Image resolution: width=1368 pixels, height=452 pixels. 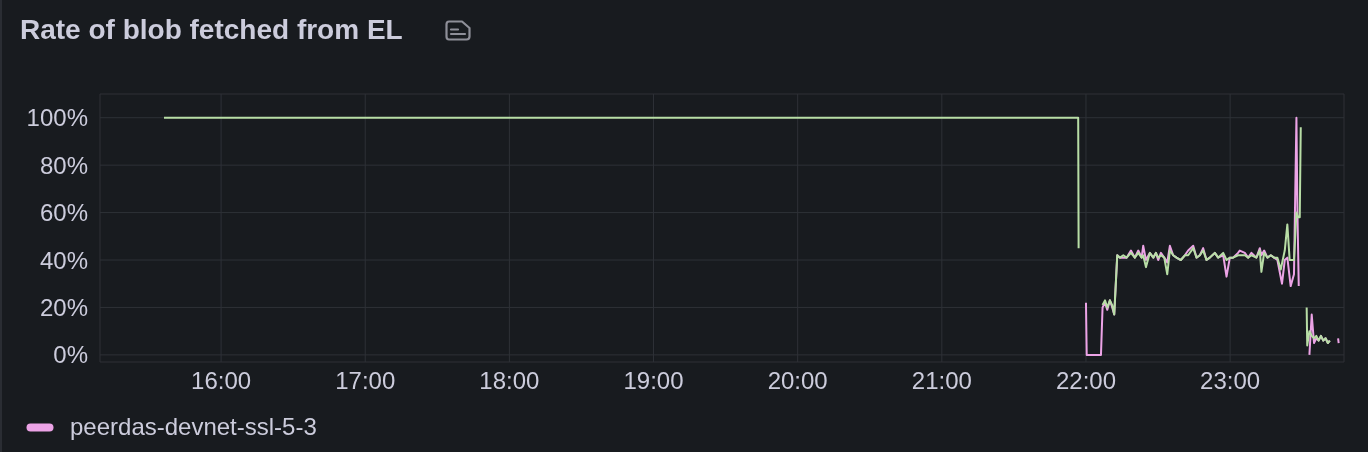 What do you see at coordinates (653, 381) in the screenshot?
I see `x-tick-label: 19:00` at bounding box center [653, 381].